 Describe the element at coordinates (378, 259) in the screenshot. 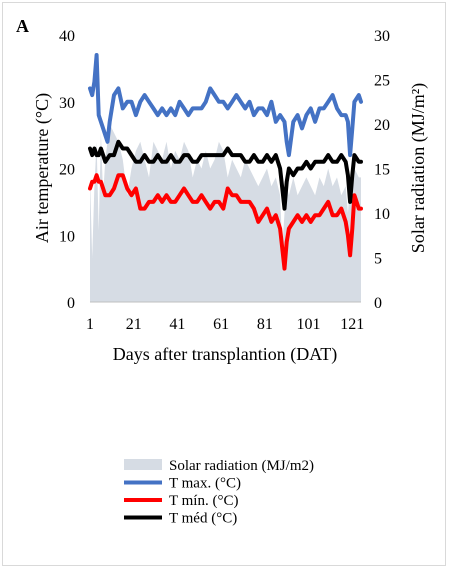

I see `y-right-tick-label: 5` at that location.